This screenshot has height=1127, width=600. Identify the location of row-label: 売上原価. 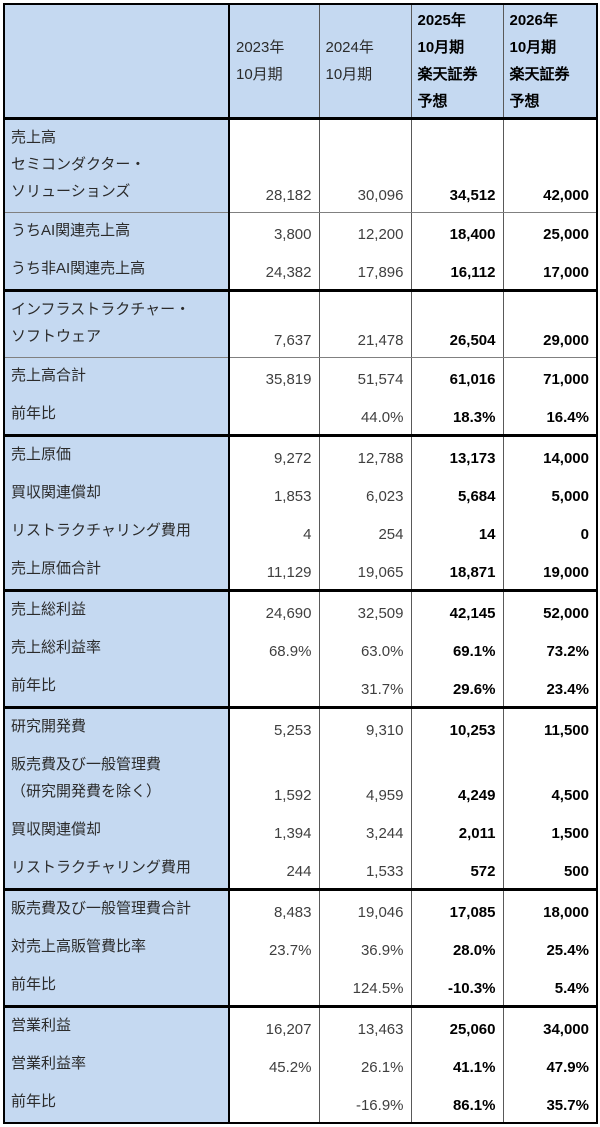
(117, 454).